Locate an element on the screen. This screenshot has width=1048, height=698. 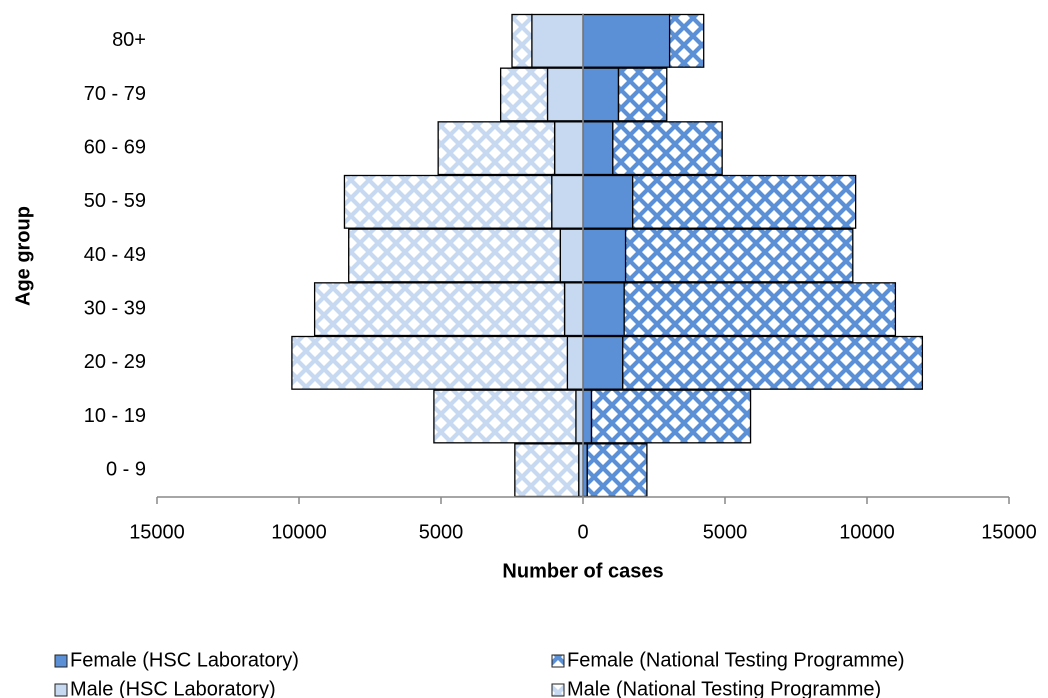
legend-label: Female (National Testing Programme) is located at coordinates (736, 660).